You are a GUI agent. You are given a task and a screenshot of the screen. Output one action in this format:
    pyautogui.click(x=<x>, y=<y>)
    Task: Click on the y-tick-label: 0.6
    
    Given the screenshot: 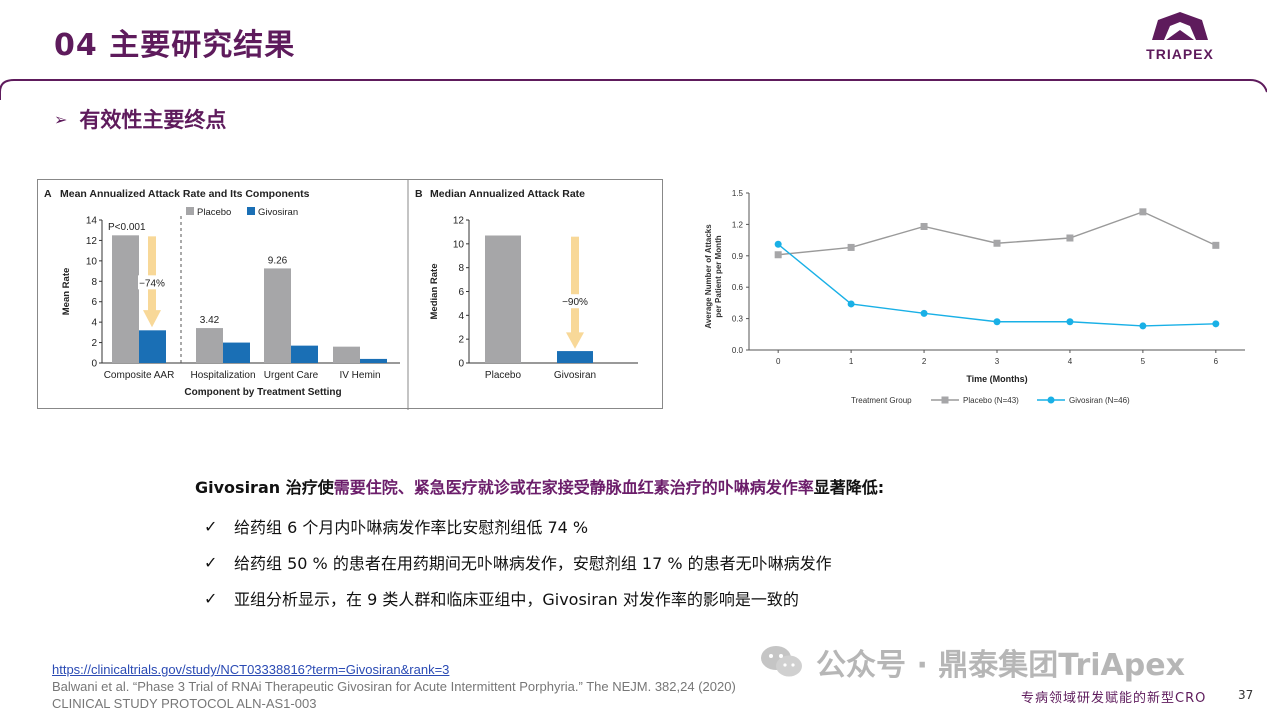 What is the action you would take?
    pyautogui.click(x=738, y=287)
    